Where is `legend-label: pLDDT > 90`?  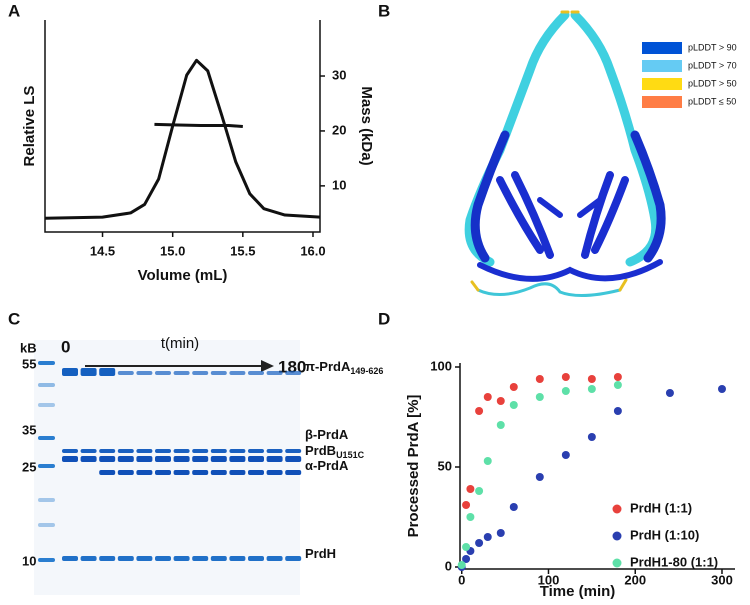
legend-label: pLDDT > 90 is located at coordinates (712, 47).